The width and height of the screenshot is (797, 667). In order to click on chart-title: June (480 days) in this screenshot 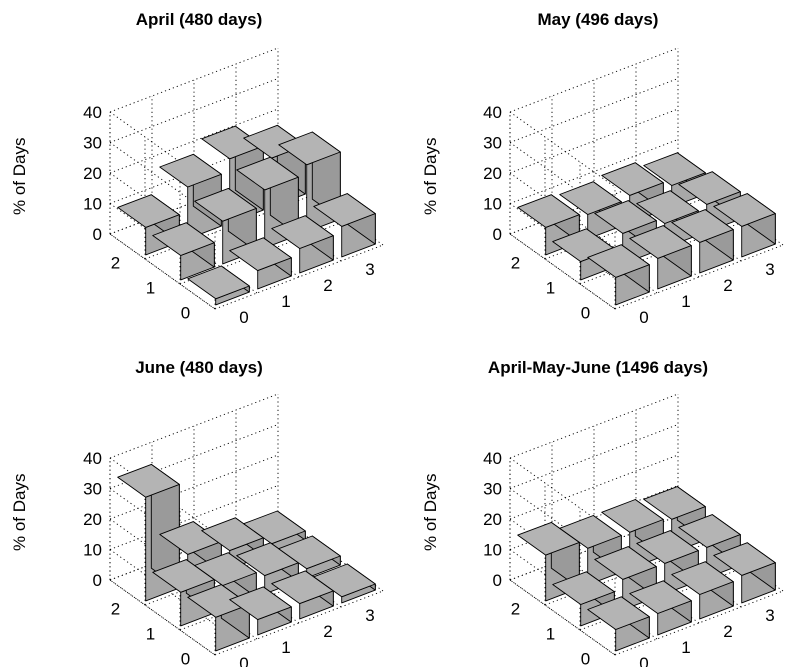, I will do `click(199, 367)`.